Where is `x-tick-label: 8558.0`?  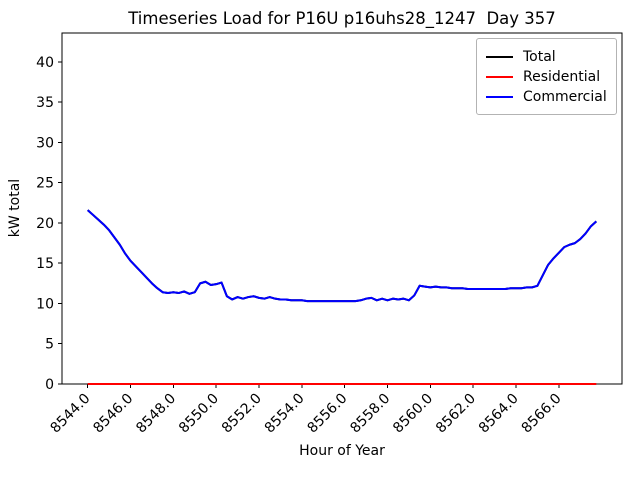
x-tick-label: 8558.0 is located at coordinates (370, 414).